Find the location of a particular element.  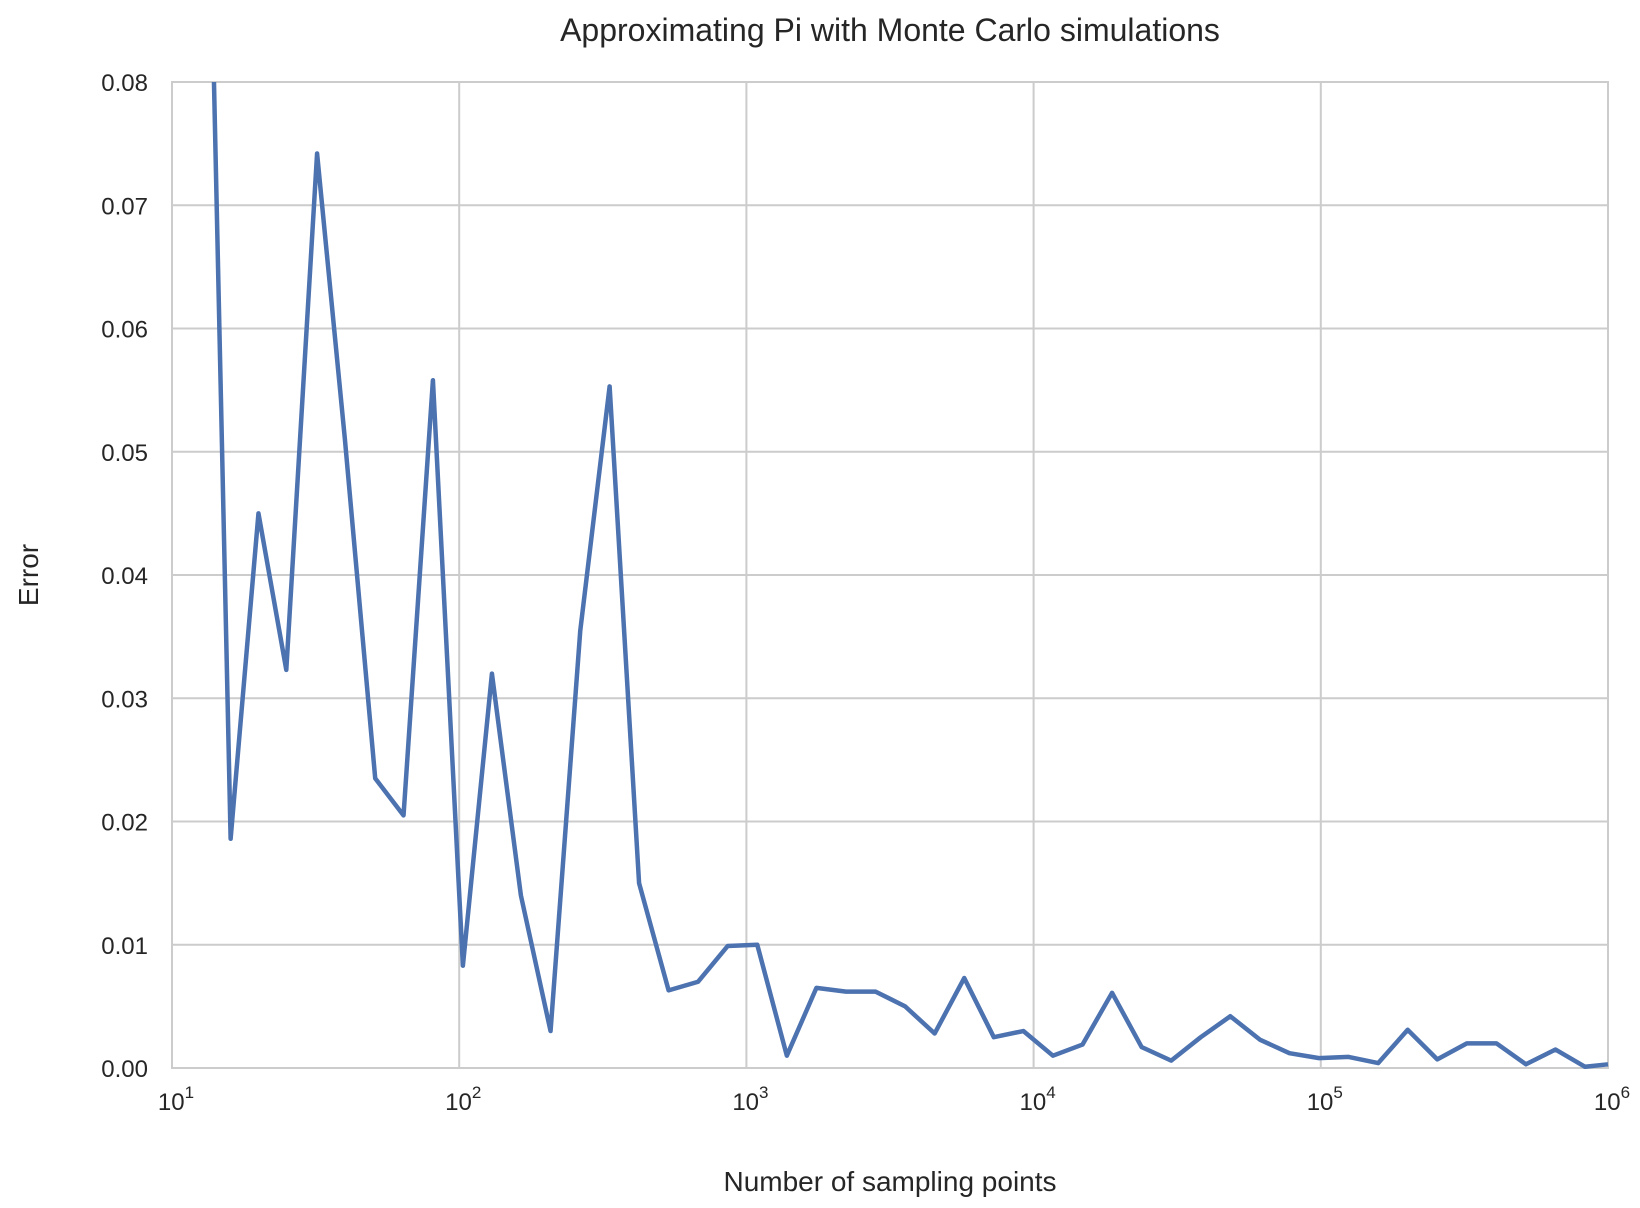

y-tick-label: 0.01 is located at coordinates (124, 946).